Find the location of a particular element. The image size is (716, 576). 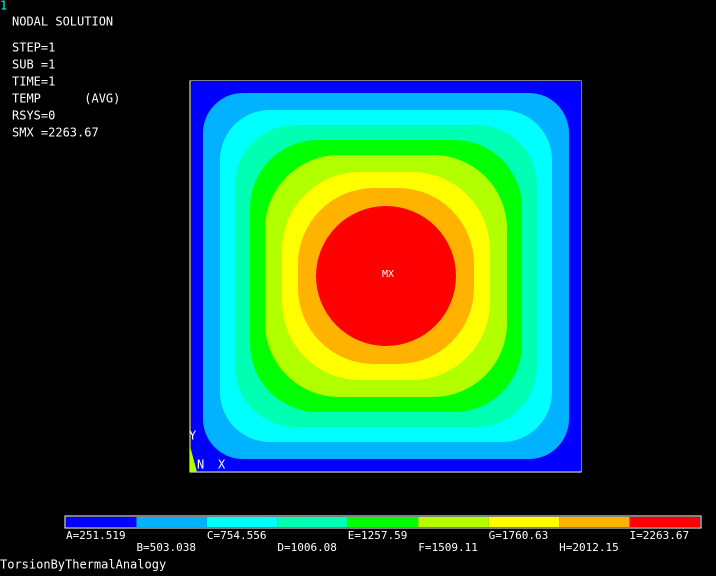

legend-frame is located at coordinates (383, 522).